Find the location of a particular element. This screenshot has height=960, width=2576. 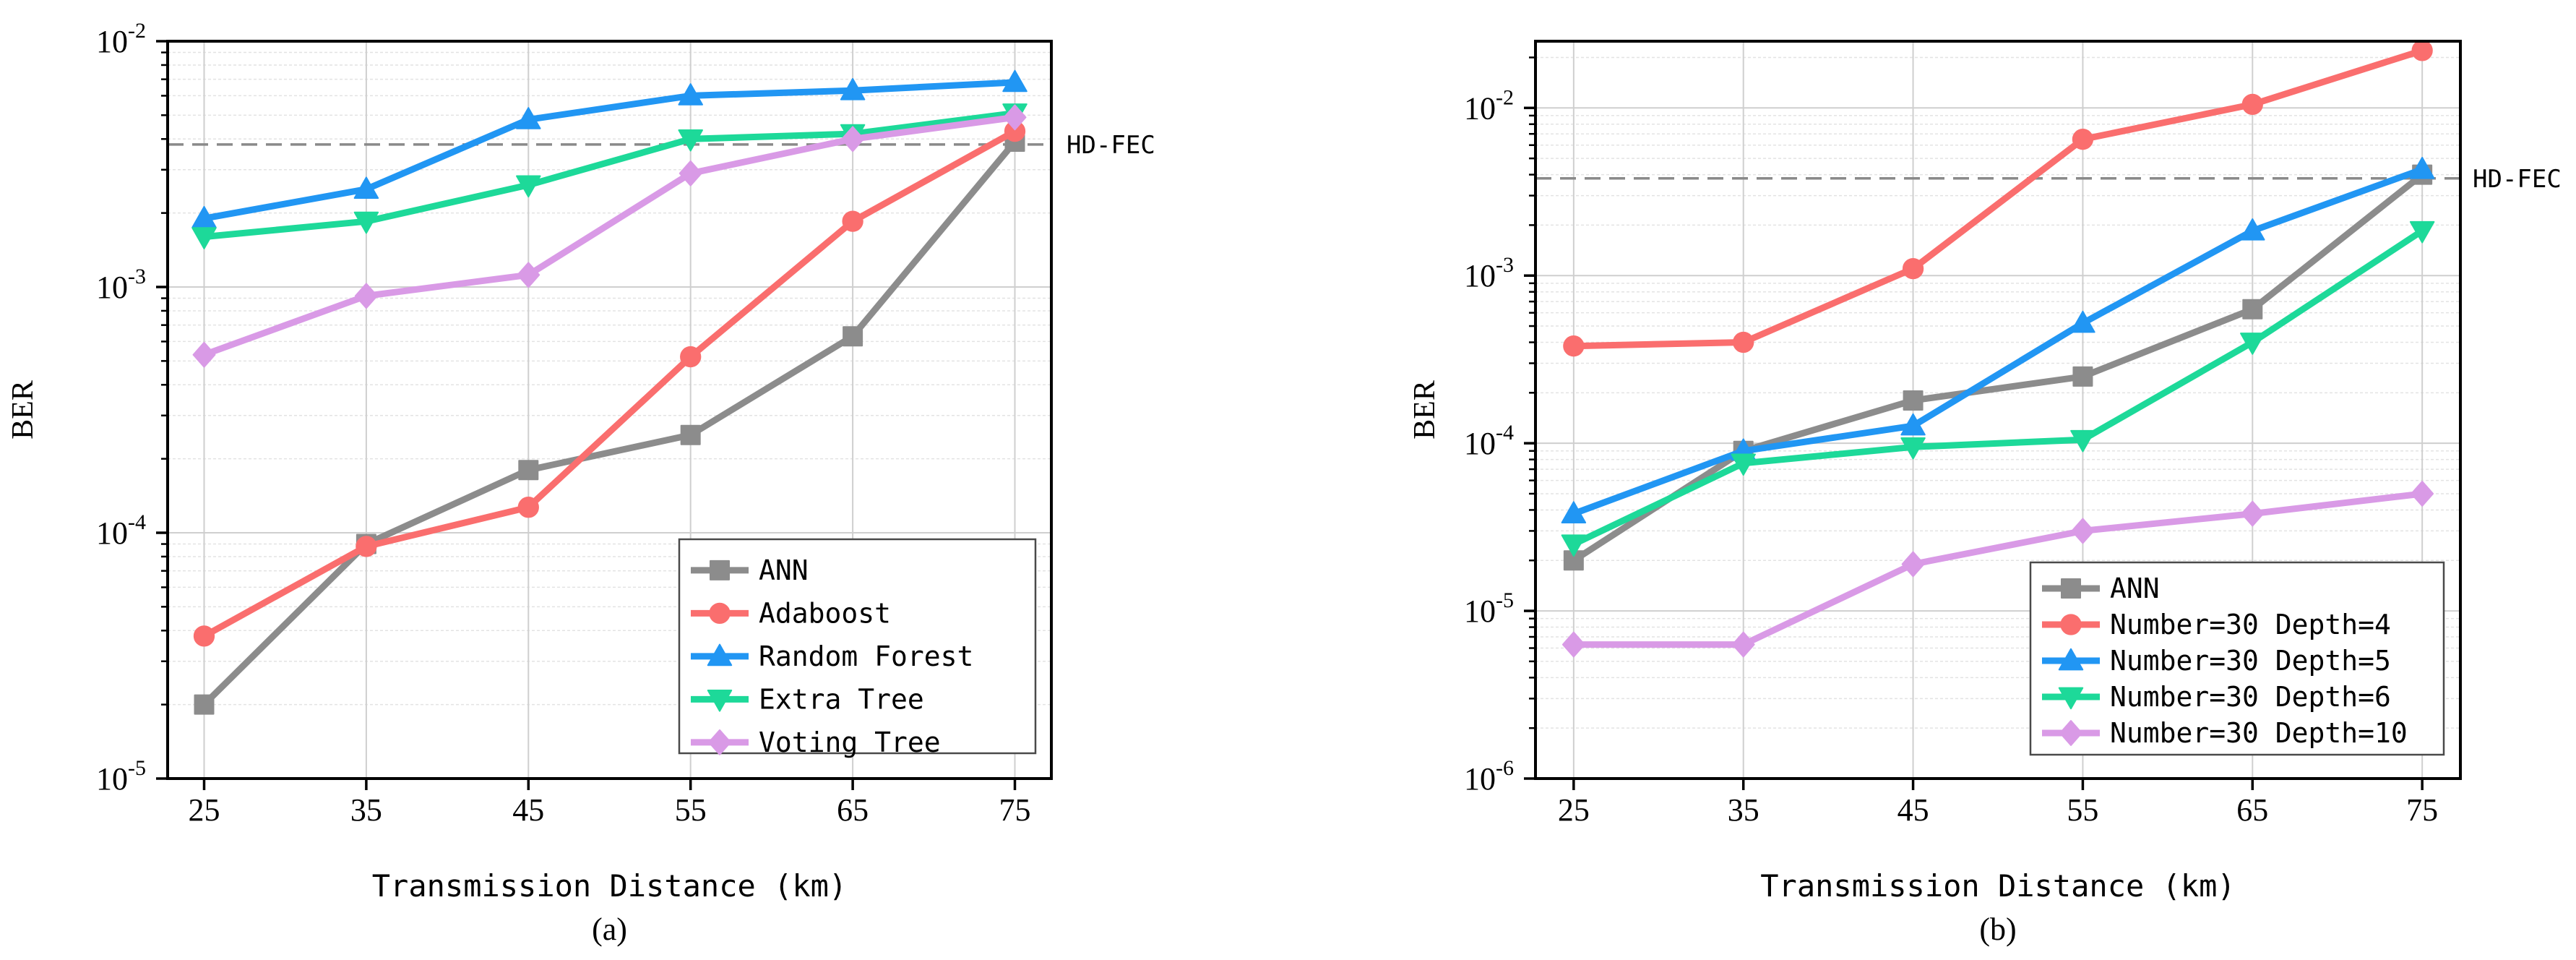

x-tick-label: 55 is located at coordinates (2082, 810).